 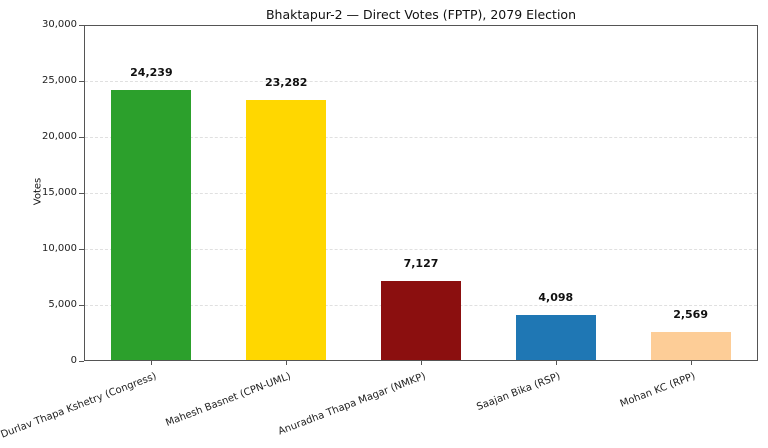 What do you see at coordinates (62, 304) in the screenshot?
I see `y-tick-label: 5,000` at bounding box center [62, 304].